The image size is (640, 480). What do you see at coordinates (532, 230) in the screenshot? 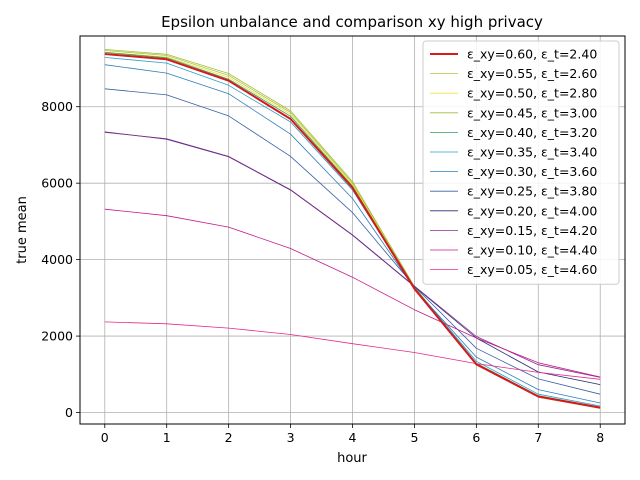
I see `legend-label: ε_xy=0.15, ε_t=4.20` at bounding box center [532, 230].